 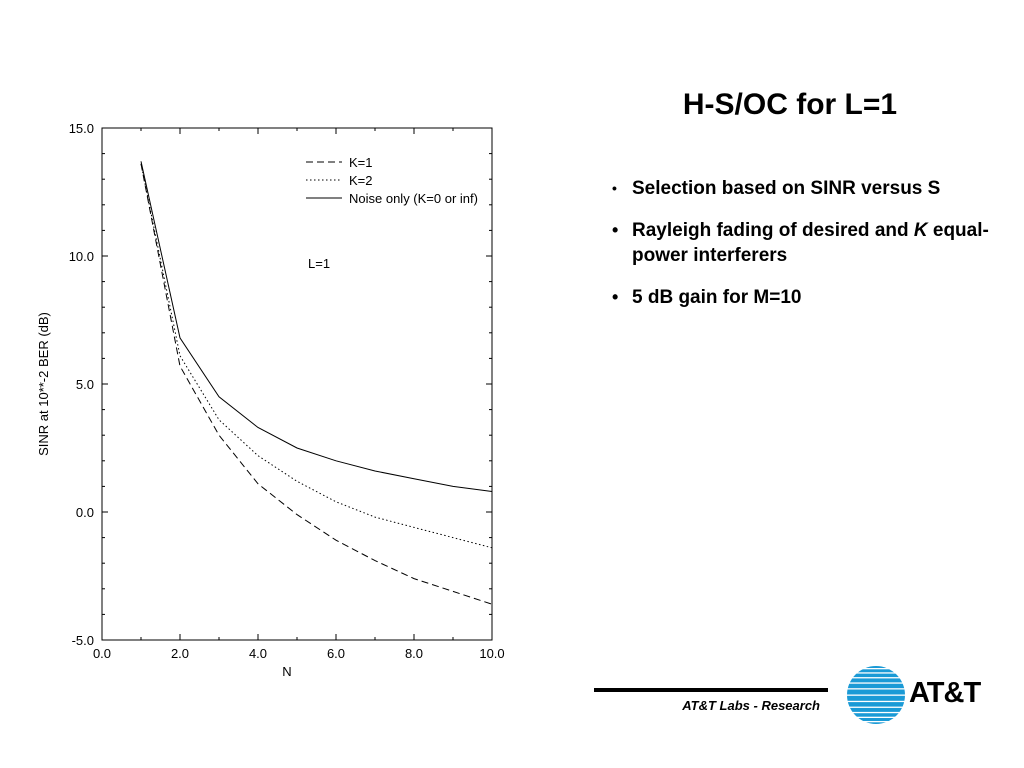 What do you see at coordinates (336, 653) in the screenshot?
I see `x-tick-label: 6.0` at bounding box center [336, 653].